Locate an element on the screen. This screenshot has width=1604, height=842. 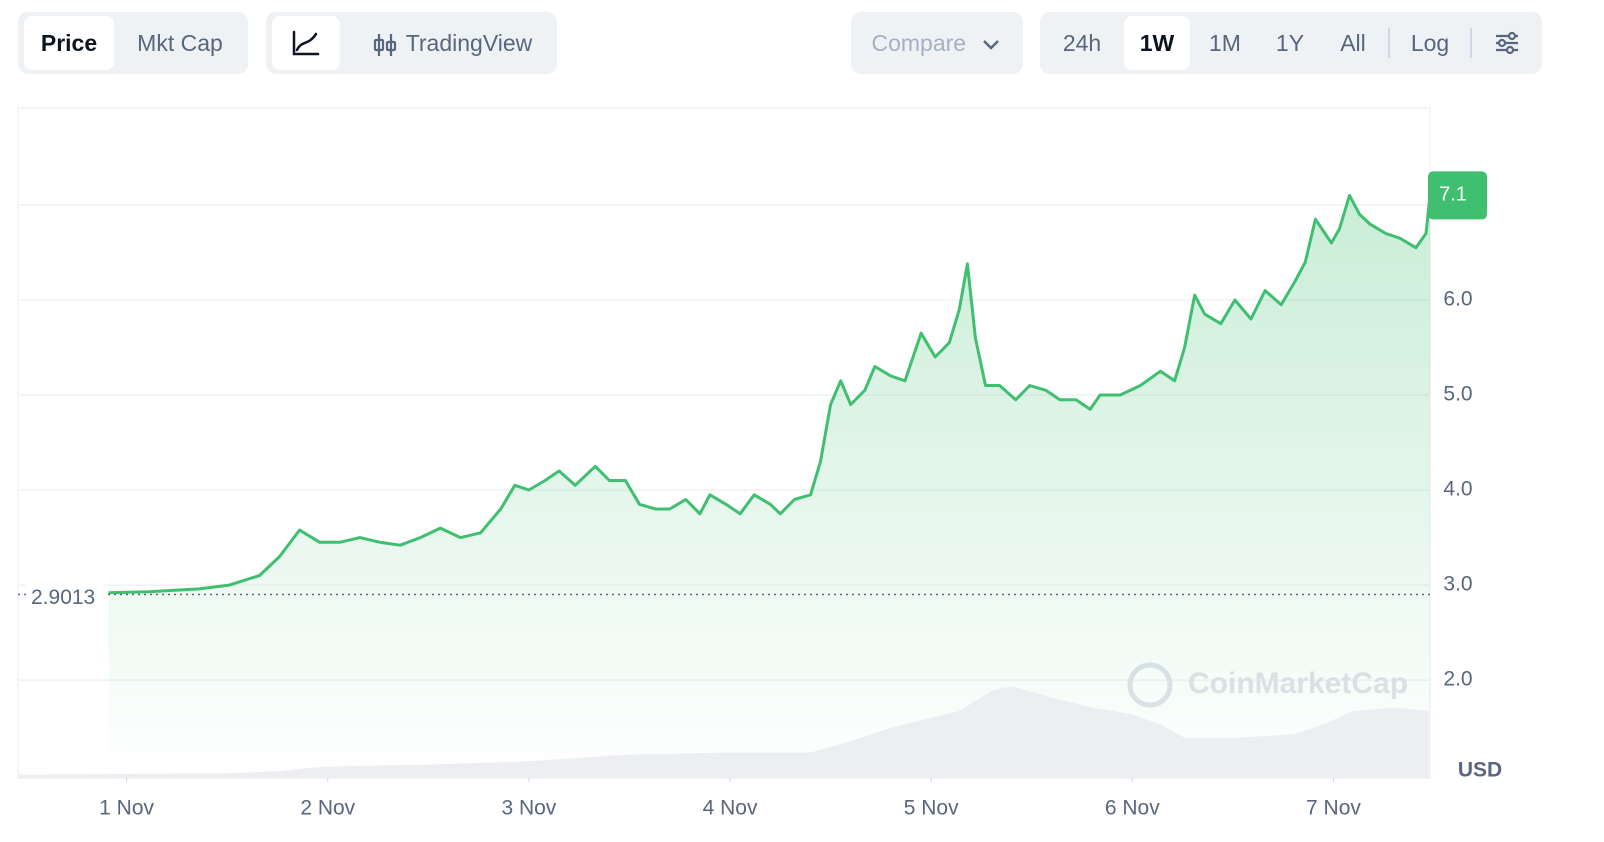
range-button: 1M is located at coordinates (1225, 43).